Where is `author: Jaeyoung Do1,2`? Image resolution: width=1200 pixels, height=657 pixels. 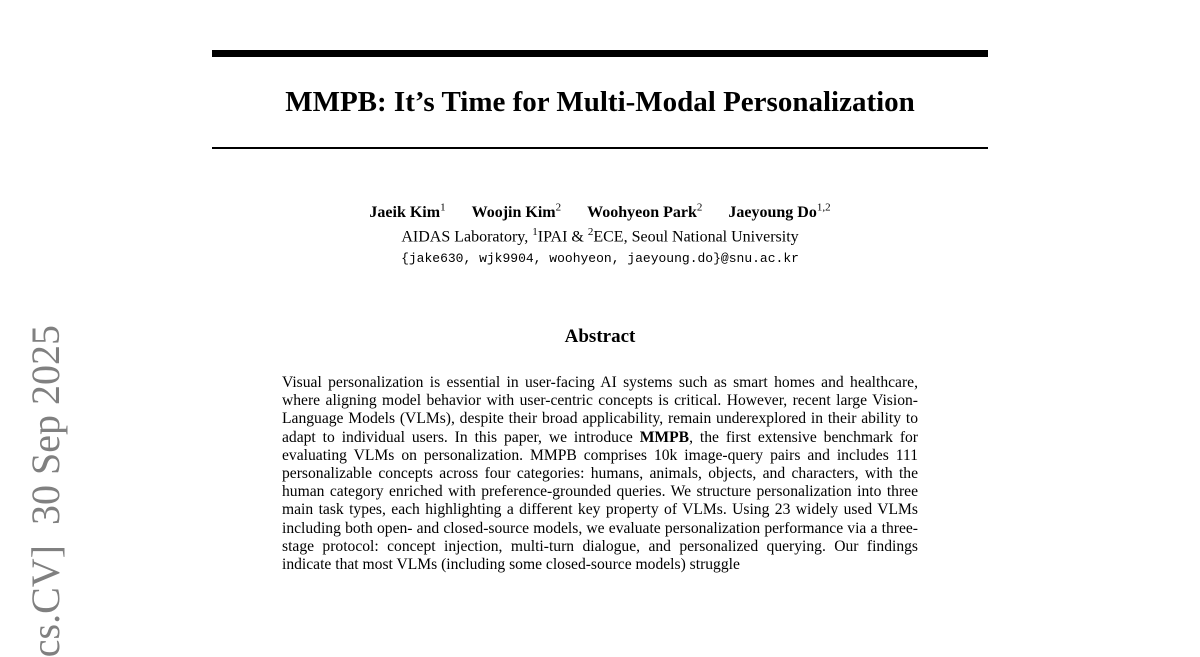 author: Jaeyoung Do1,2 is located at coordinates (779, 212).